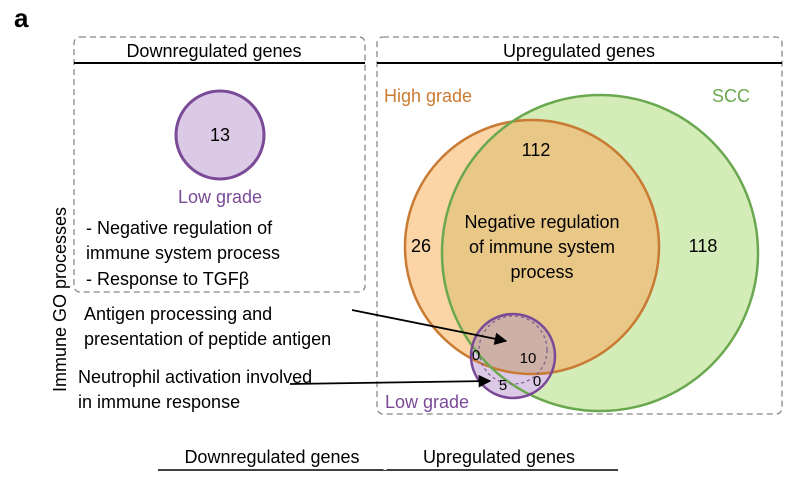 The height and width of the screenshot is (482, 792). I want to click on y-axis-label: Immune GO processes, so click(60, 299).